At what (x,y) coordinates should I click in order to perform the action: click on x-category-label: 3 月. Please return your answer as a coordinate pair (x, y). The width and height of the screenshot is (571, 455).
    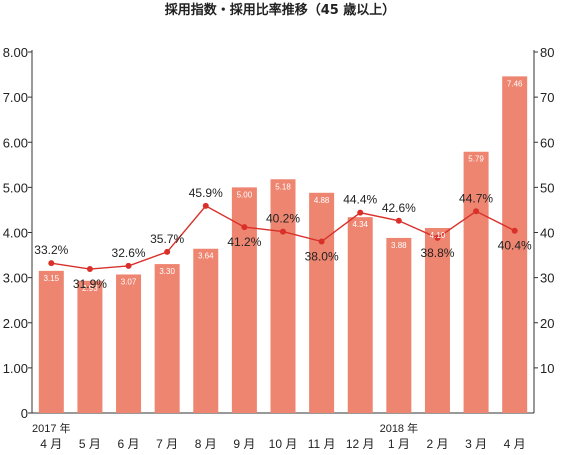
    Looking at the image, I should click on (476, 444).